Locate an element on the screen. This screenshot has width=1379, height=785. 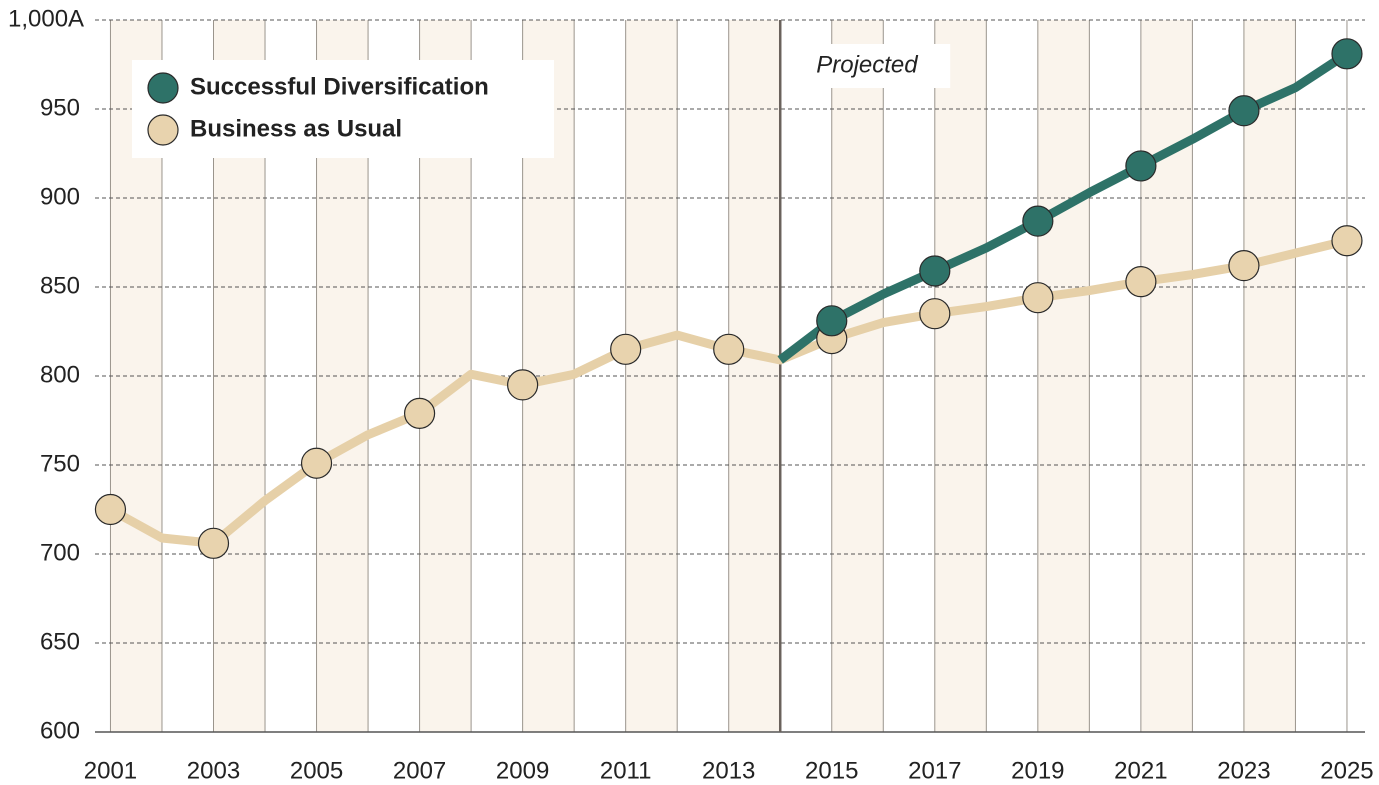
y-tick-label: 800 is located at coordinates (60, 374).